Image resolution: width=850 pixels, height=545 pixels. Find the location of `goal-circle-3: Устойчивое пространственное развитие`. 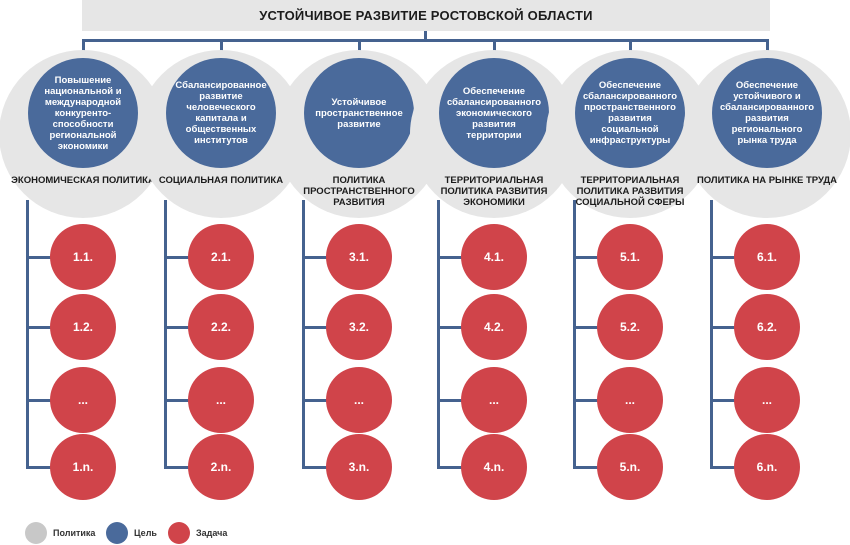

goal-circle-3: Устойчивое пространственное развитие is located at coordinates (359, 113).